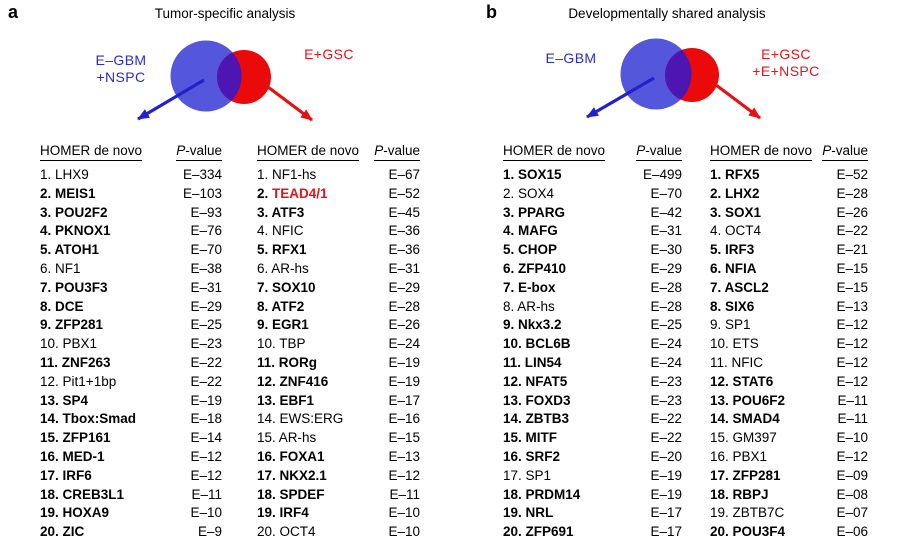  What do you see at coordinates (543, 456) in the screenshot?
I see `motif-name: SRF2` at bounding box center [543, 456].